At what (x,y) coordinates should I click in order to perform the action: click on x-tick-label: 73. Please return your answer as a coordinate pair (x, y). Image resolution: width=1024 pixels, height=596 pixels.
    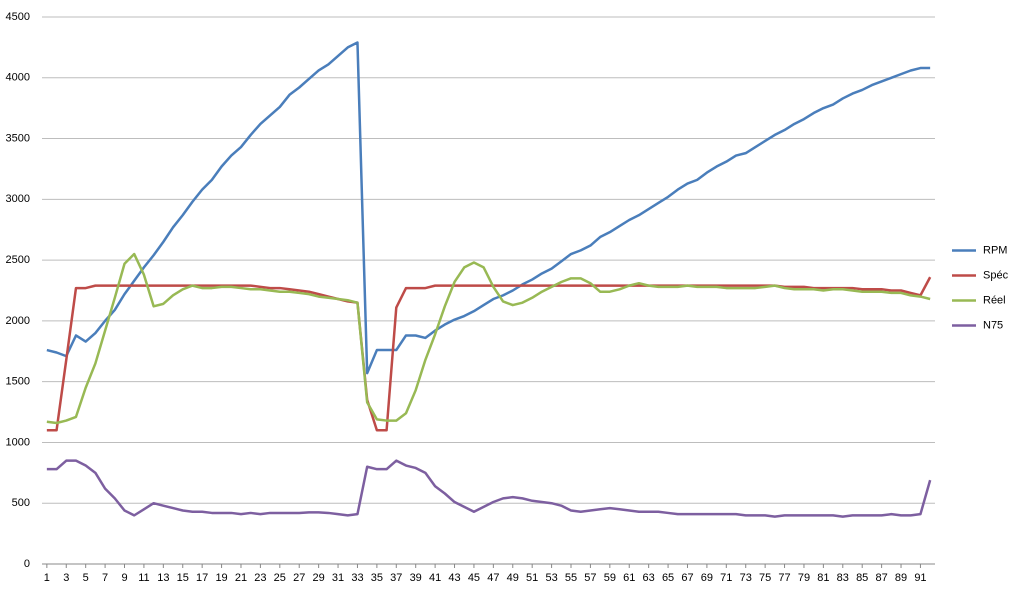
    Looking at the image, I should click on (746, 578).